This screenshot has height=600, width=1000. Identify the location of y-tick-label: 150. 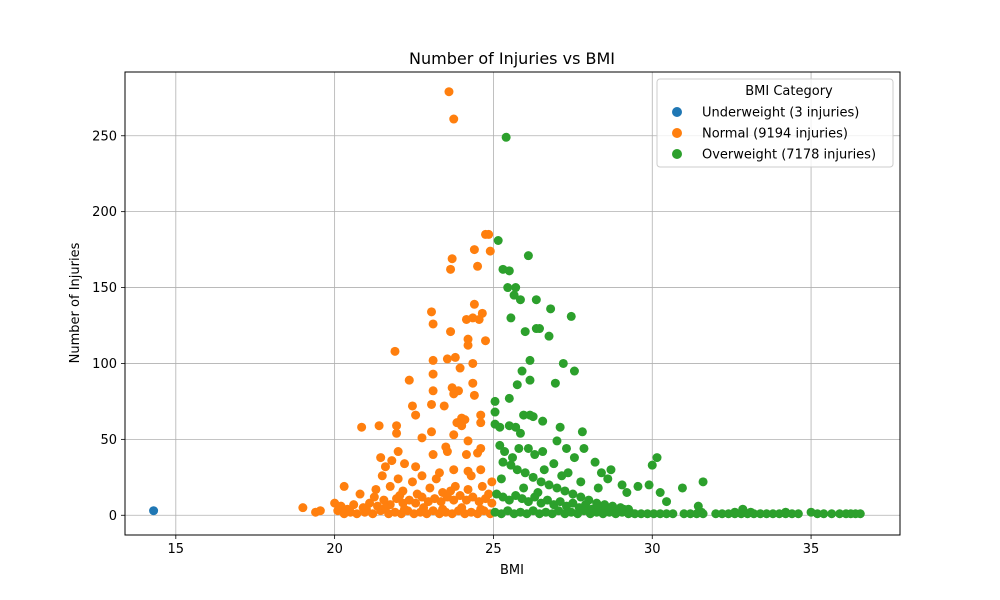
(104, 288).